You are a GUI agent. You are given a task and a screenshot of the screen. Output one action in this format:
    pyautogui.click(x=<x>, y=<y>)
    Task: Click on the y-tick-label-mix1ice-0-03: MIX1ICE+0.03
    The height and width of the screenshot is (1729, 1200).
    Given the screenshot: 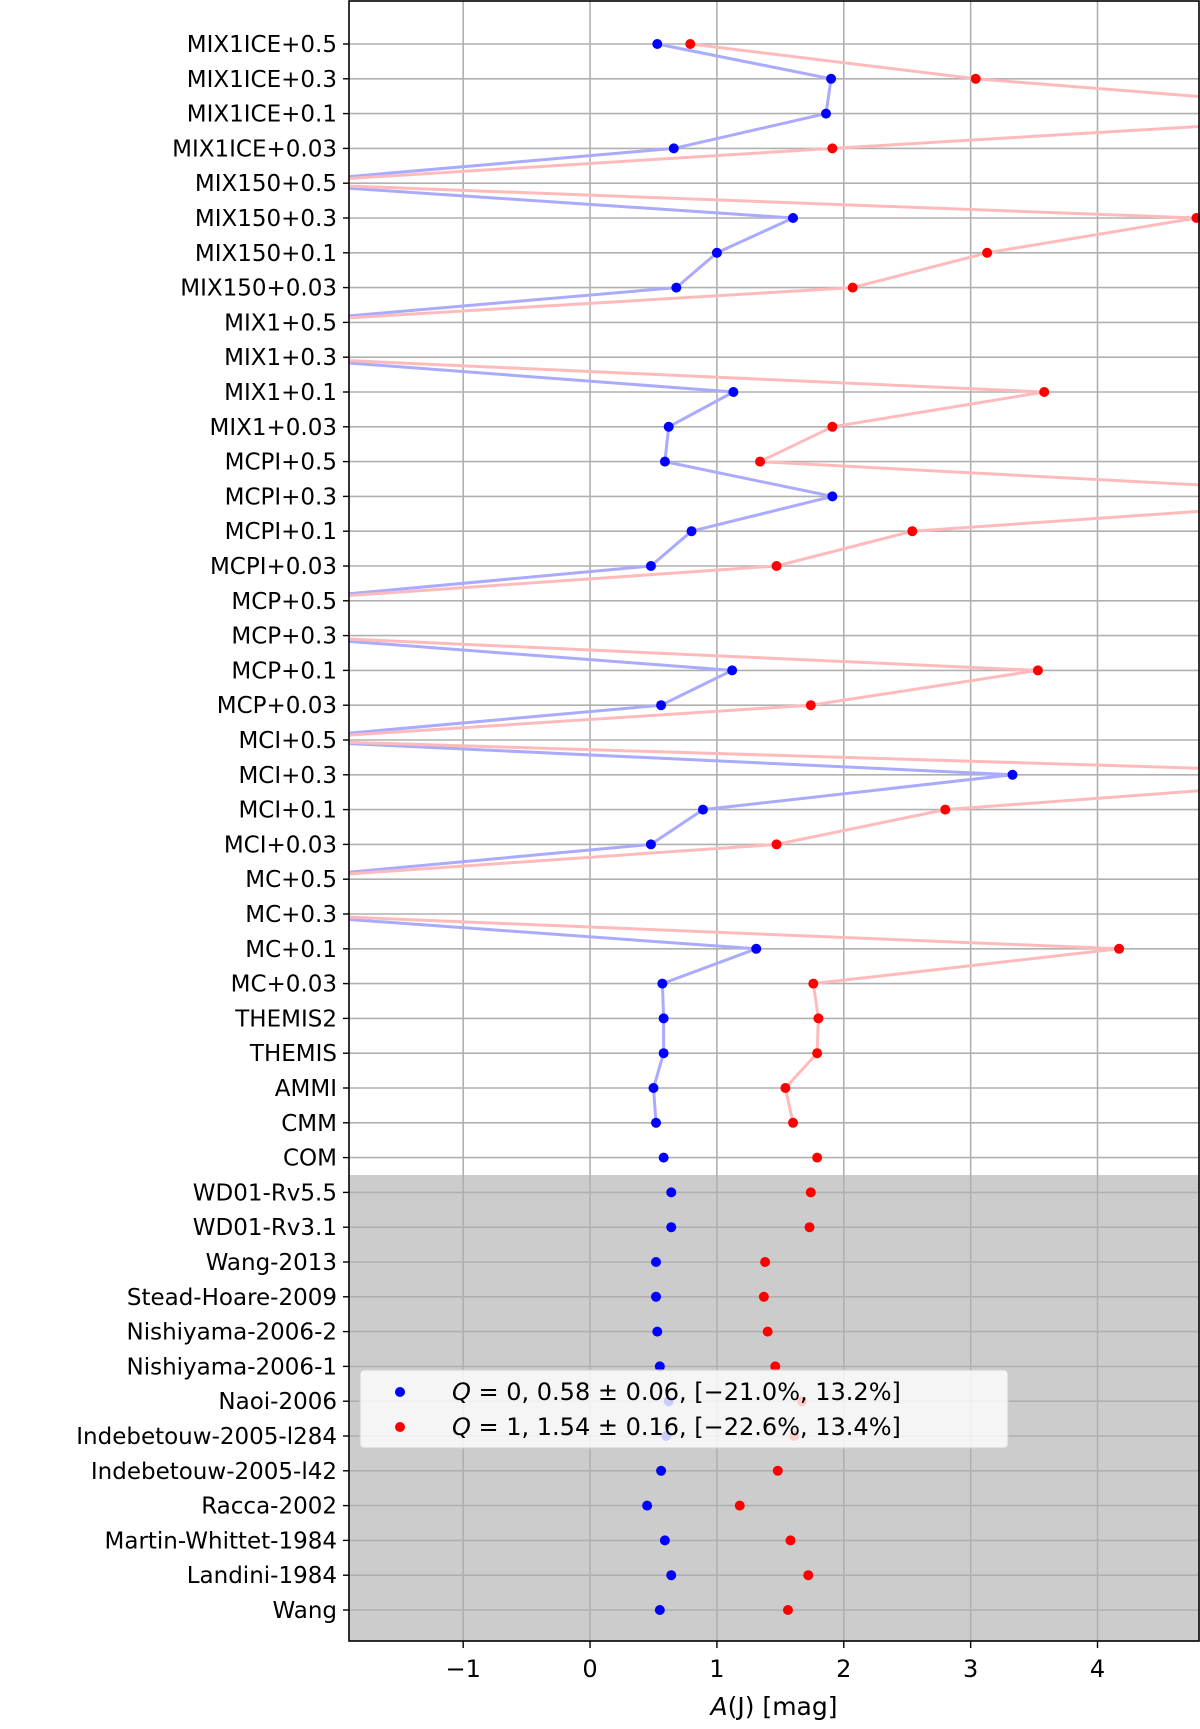 What is the action you would take?
    pyautogui.click(x=254, y=149)
    